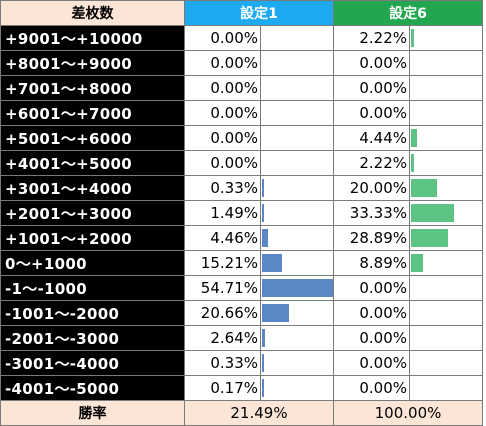 Image resolution: width=486 pixels, height=426 pixels. I want to click on win-rate-setting6: 100.00%, so click(408, 413).